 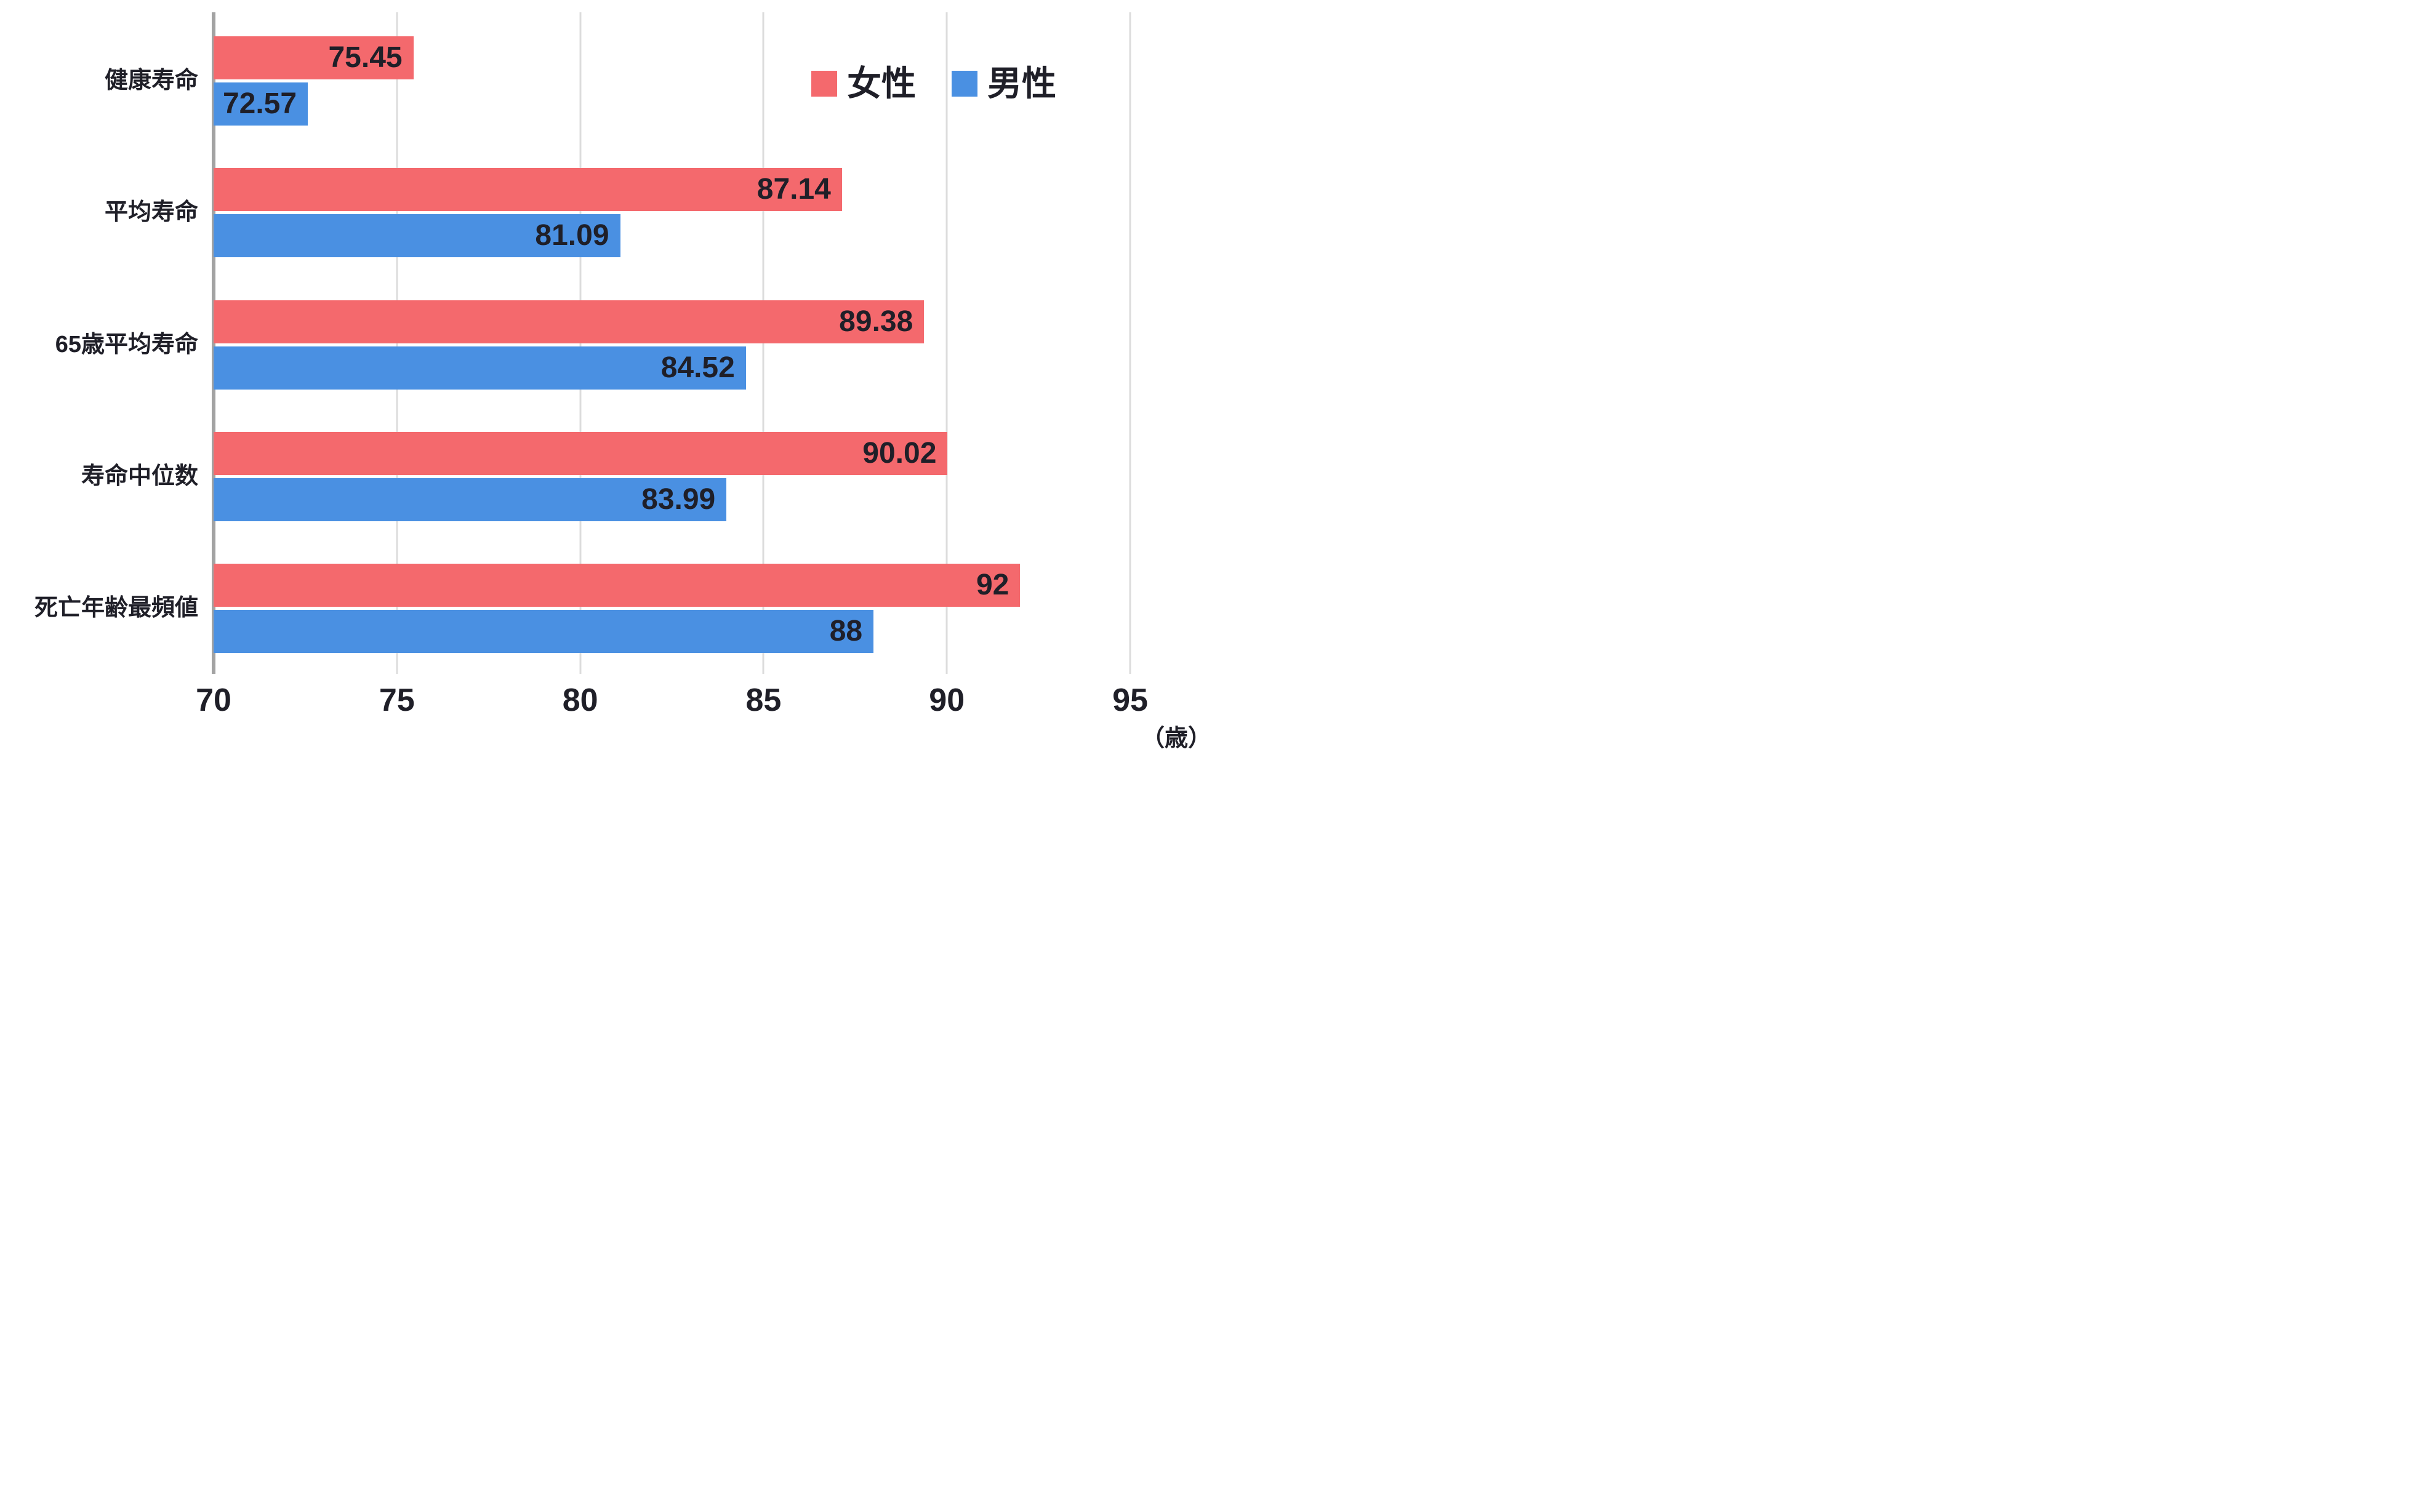 I want to click on x-tick-label: 80, so click(x=580, y=700).